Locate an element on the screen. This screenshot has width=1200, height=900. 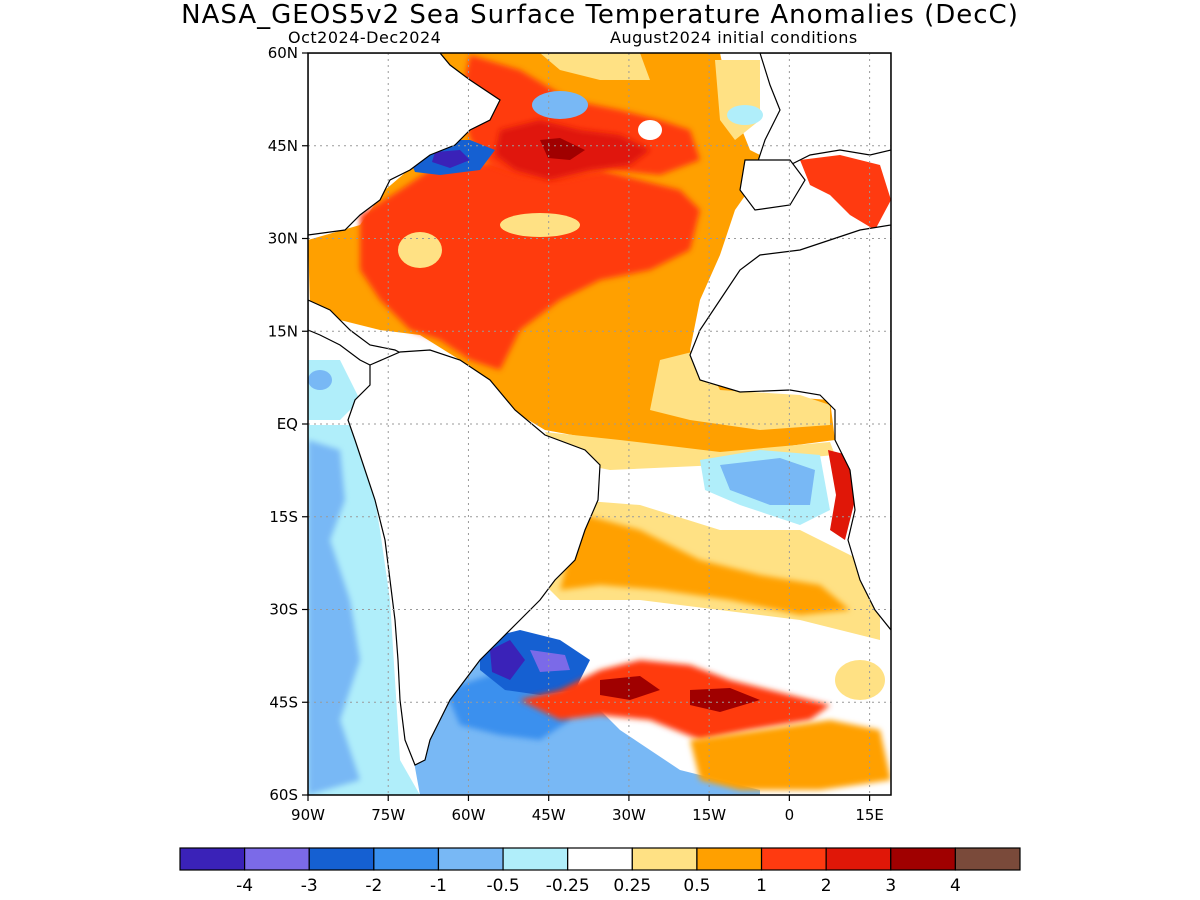
region-south-atlantic-45s-hot is located at coordinates (630, 688).